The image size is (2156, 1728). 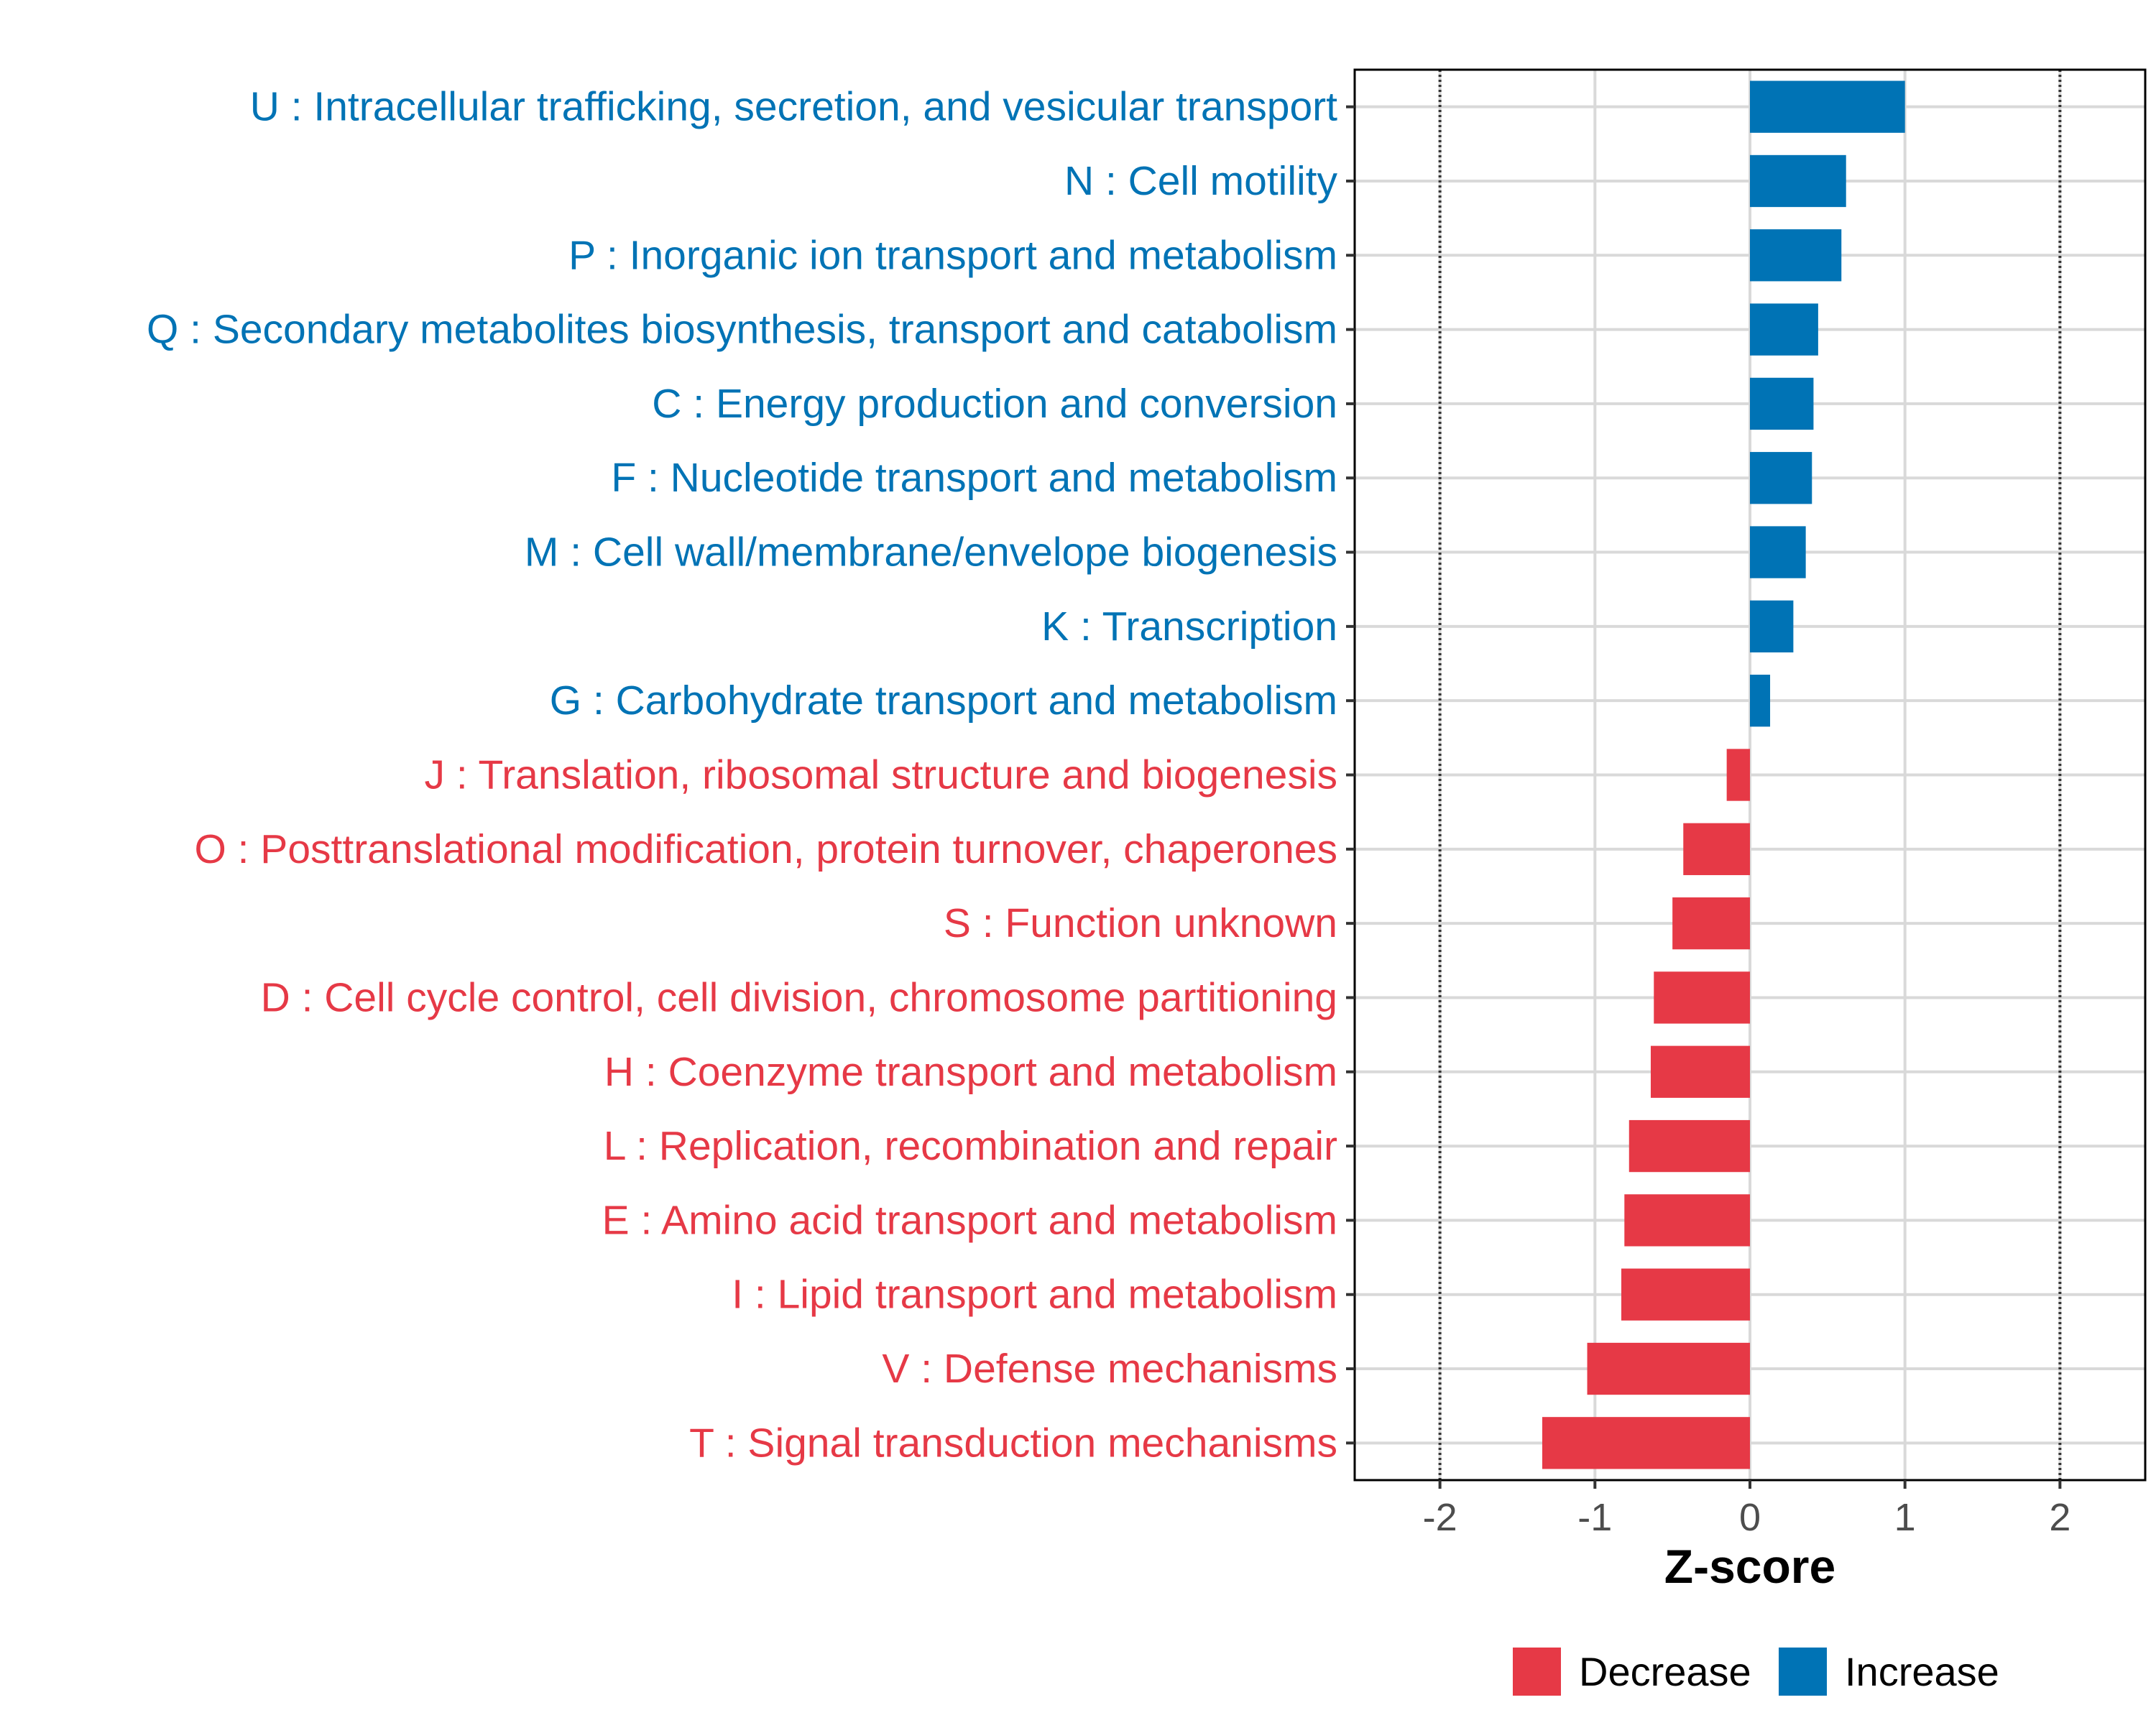 I want to click on x-tick-label: 2, so click(x=2059, y=1518).